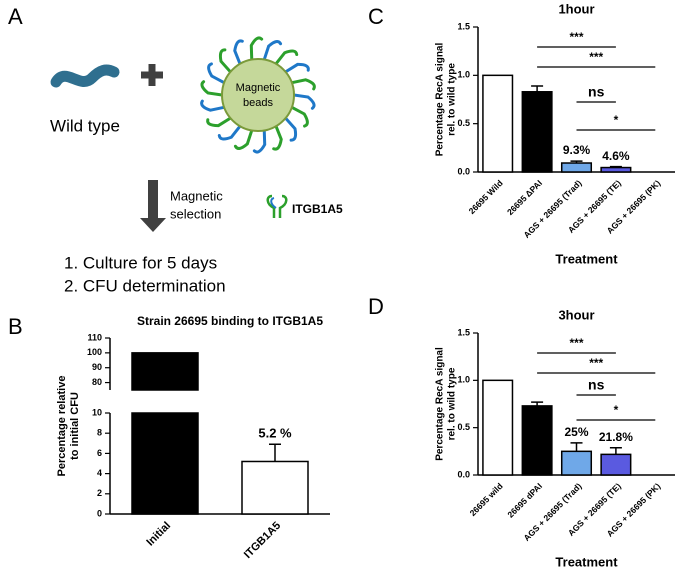 The image size is (685, 572). What do you see at coordinates (524, 197) in the screenshot?
I see `x-tick-label: 26695 ΔPAI` at bounding box center [524, 197].